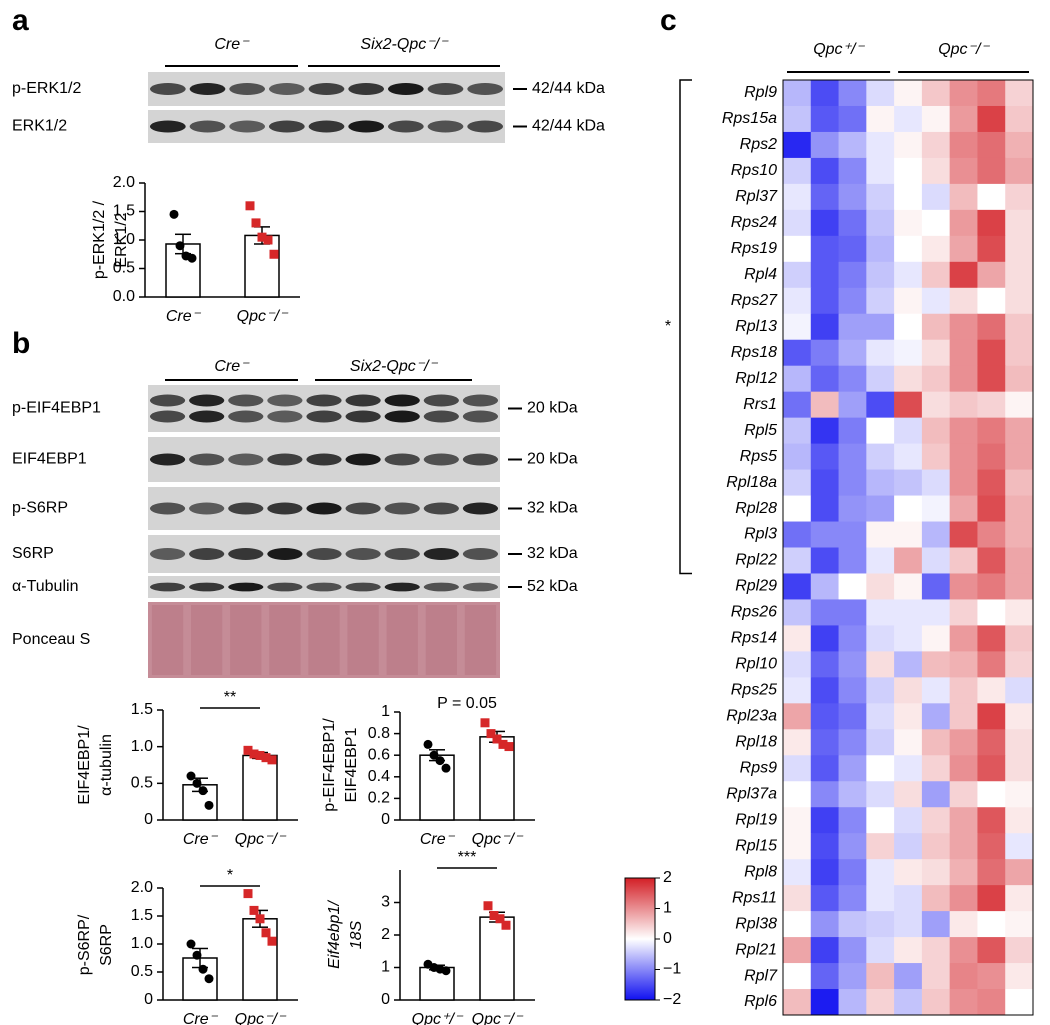 The width and height of the screenshot is (1050, 1025). Describe the element at coordinates (334, 934) in the screenshot. I see `y-axis-label: Eif4ebp1/` at that location.